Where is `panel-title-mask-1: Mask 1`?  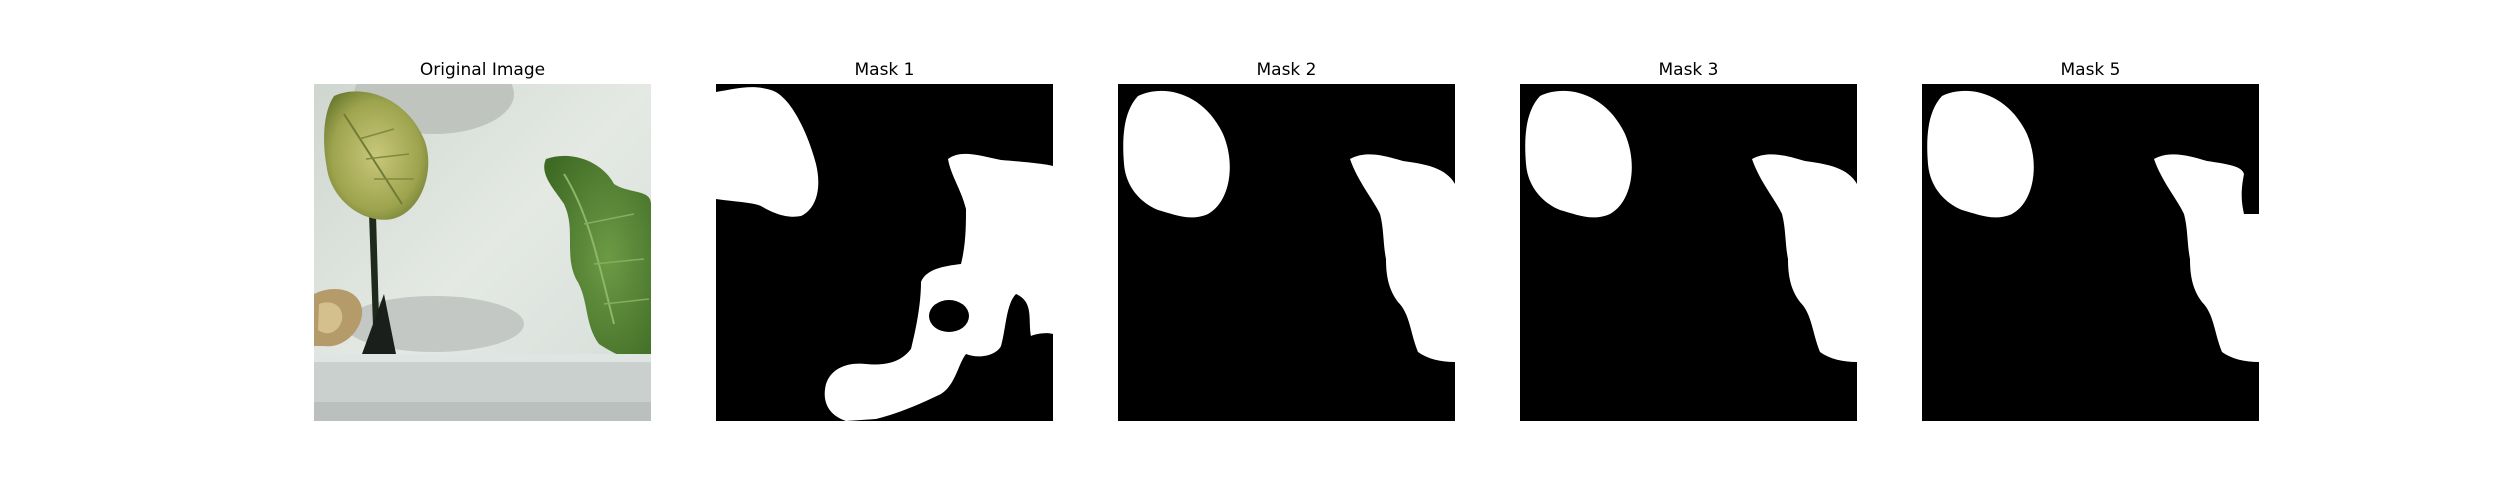
panel-title-mask-1: Mask 1 is located at coordinates (884, 70).